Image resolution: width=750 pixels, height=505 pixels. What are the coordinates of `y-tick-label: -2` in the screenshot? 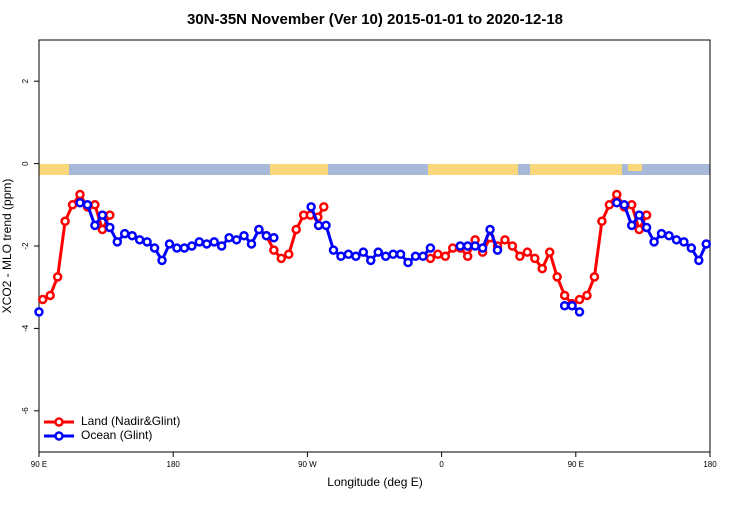 It's located at (25, 246).